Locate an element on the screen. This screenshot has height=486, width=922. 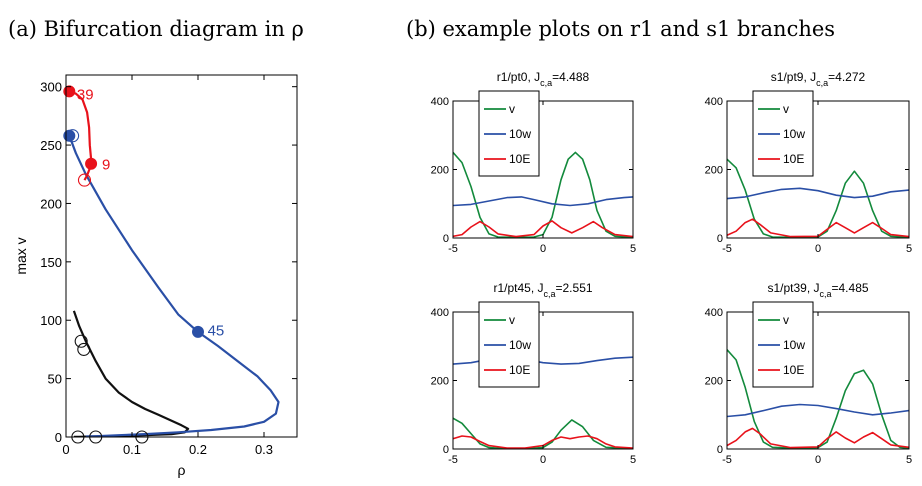
title-main: r1/pt0, J is located at coordinates (518, 77).